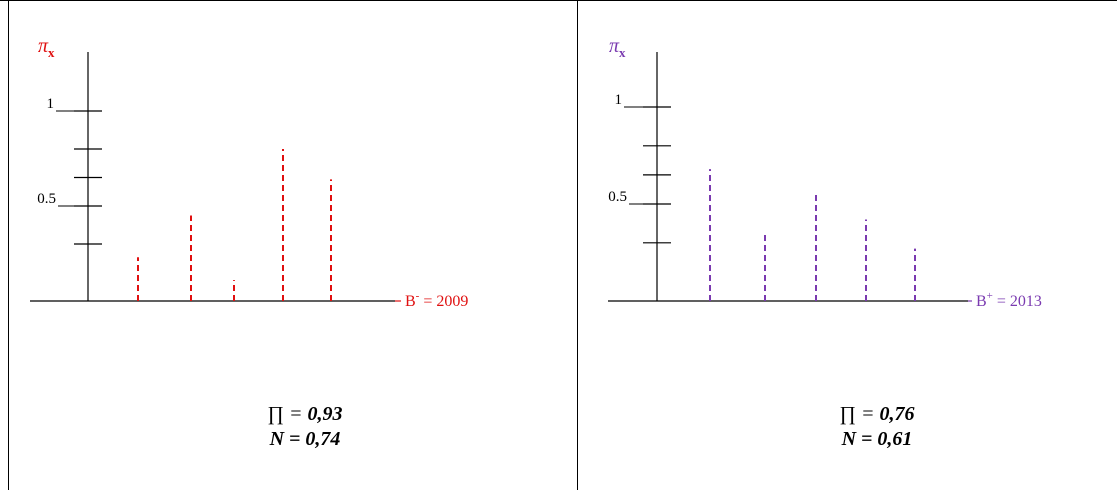 The width and height of the screenshot is (1117, 490). Describe the element at coordinates (990, 296) in the screenshot. I see `x-axis-label-superscript: +` at that location.